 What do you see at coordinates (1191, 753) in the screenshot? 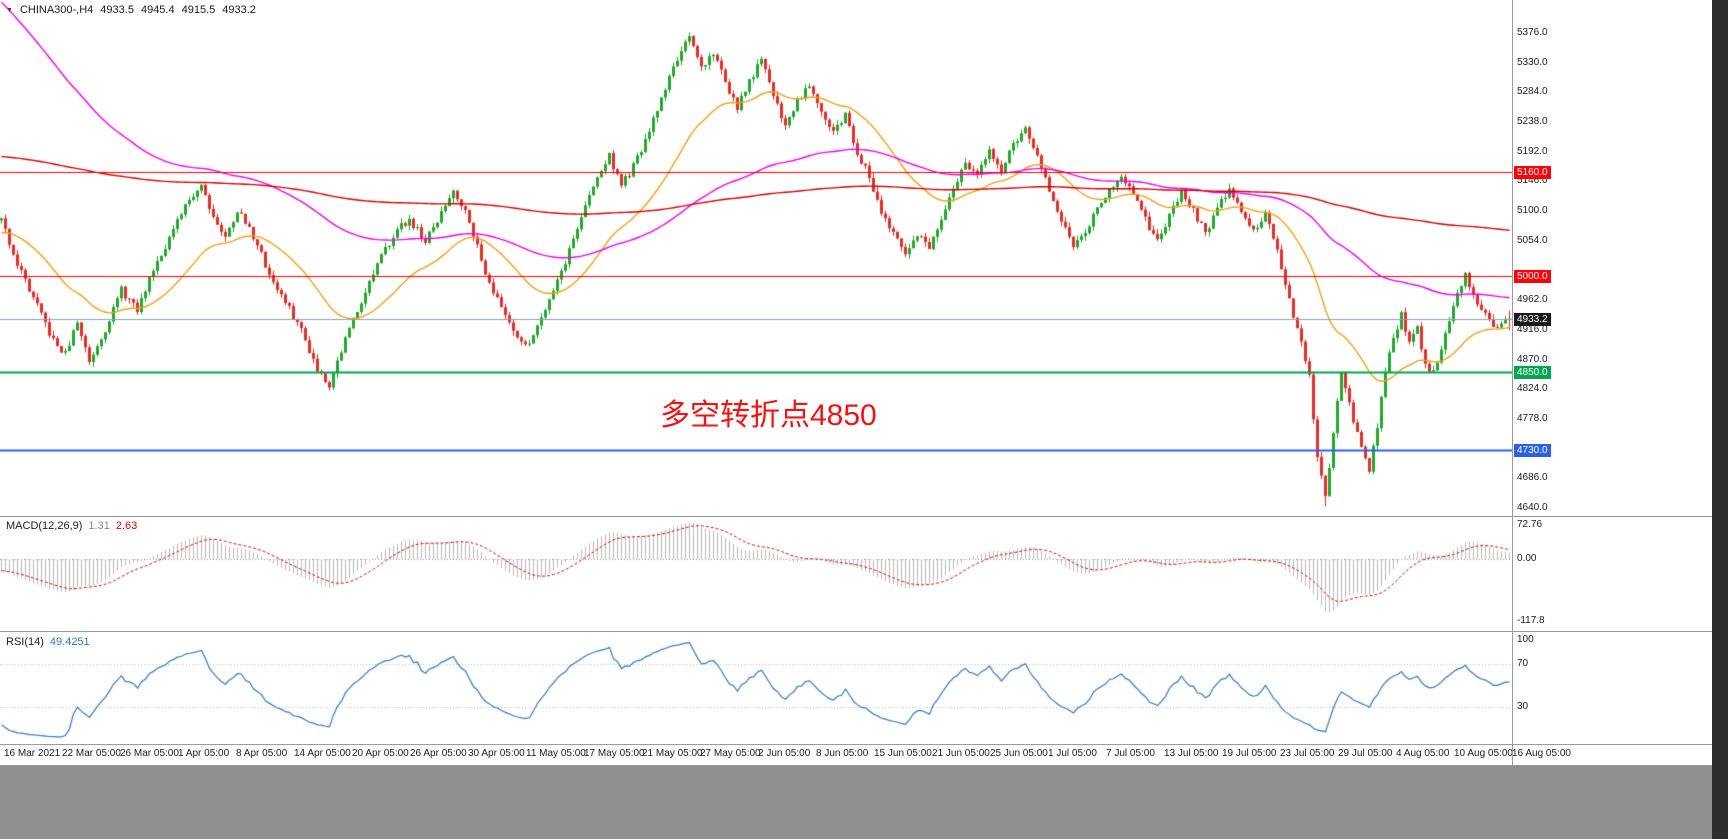
I see `x-axis-label: 13 Jul 05:00` at bounding box center [1191, 753].